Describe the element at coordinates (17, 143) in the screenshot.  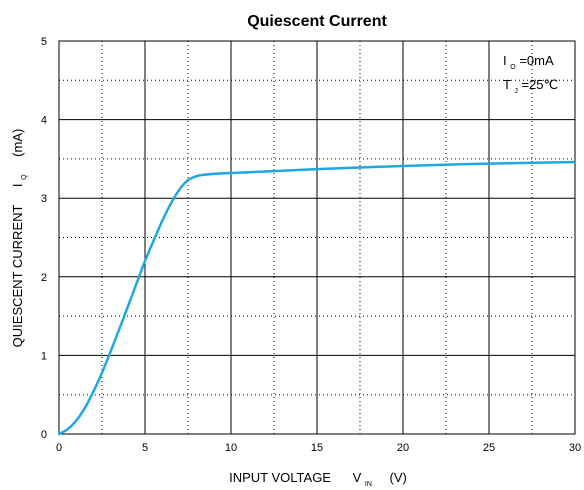
I see `y-axis-unit: (mA)` at that location.